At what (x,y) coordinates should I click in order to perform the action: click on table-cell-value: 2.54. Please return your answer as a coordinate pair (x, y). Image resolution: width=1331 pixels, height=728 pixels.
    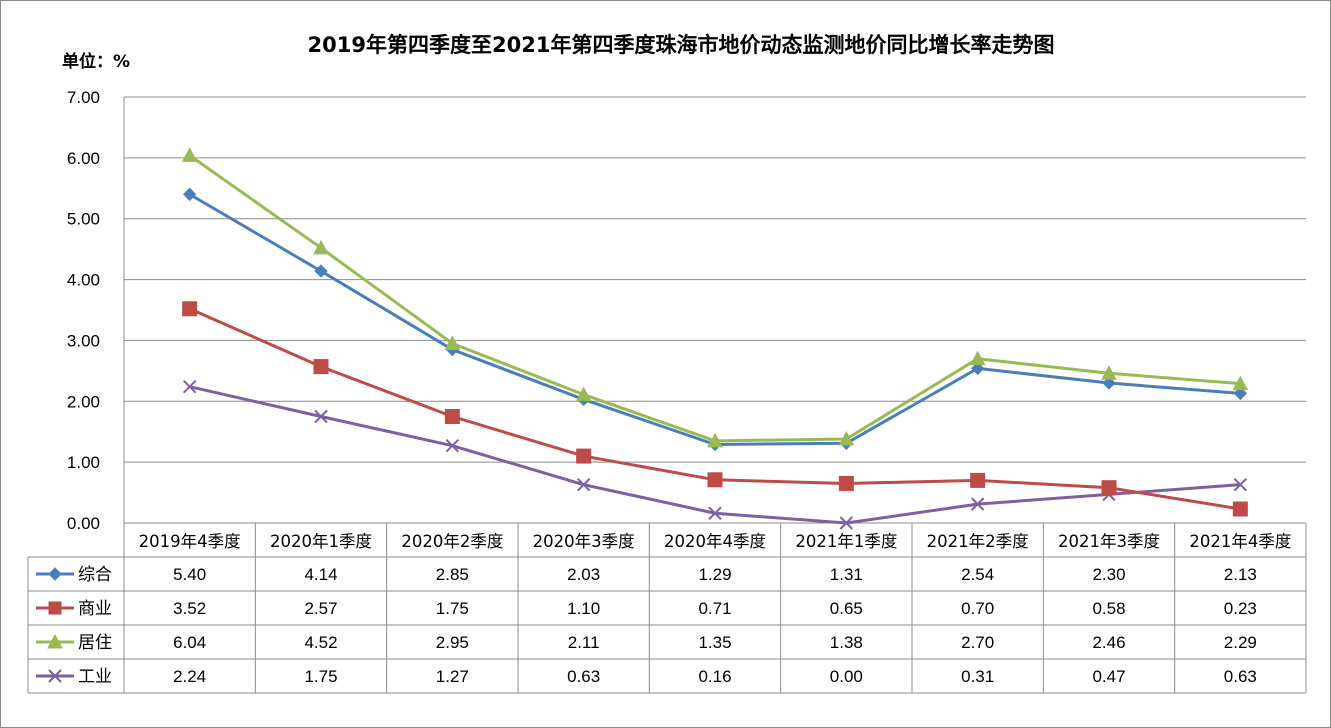
    Looking at the image, I should click on (977, 574).